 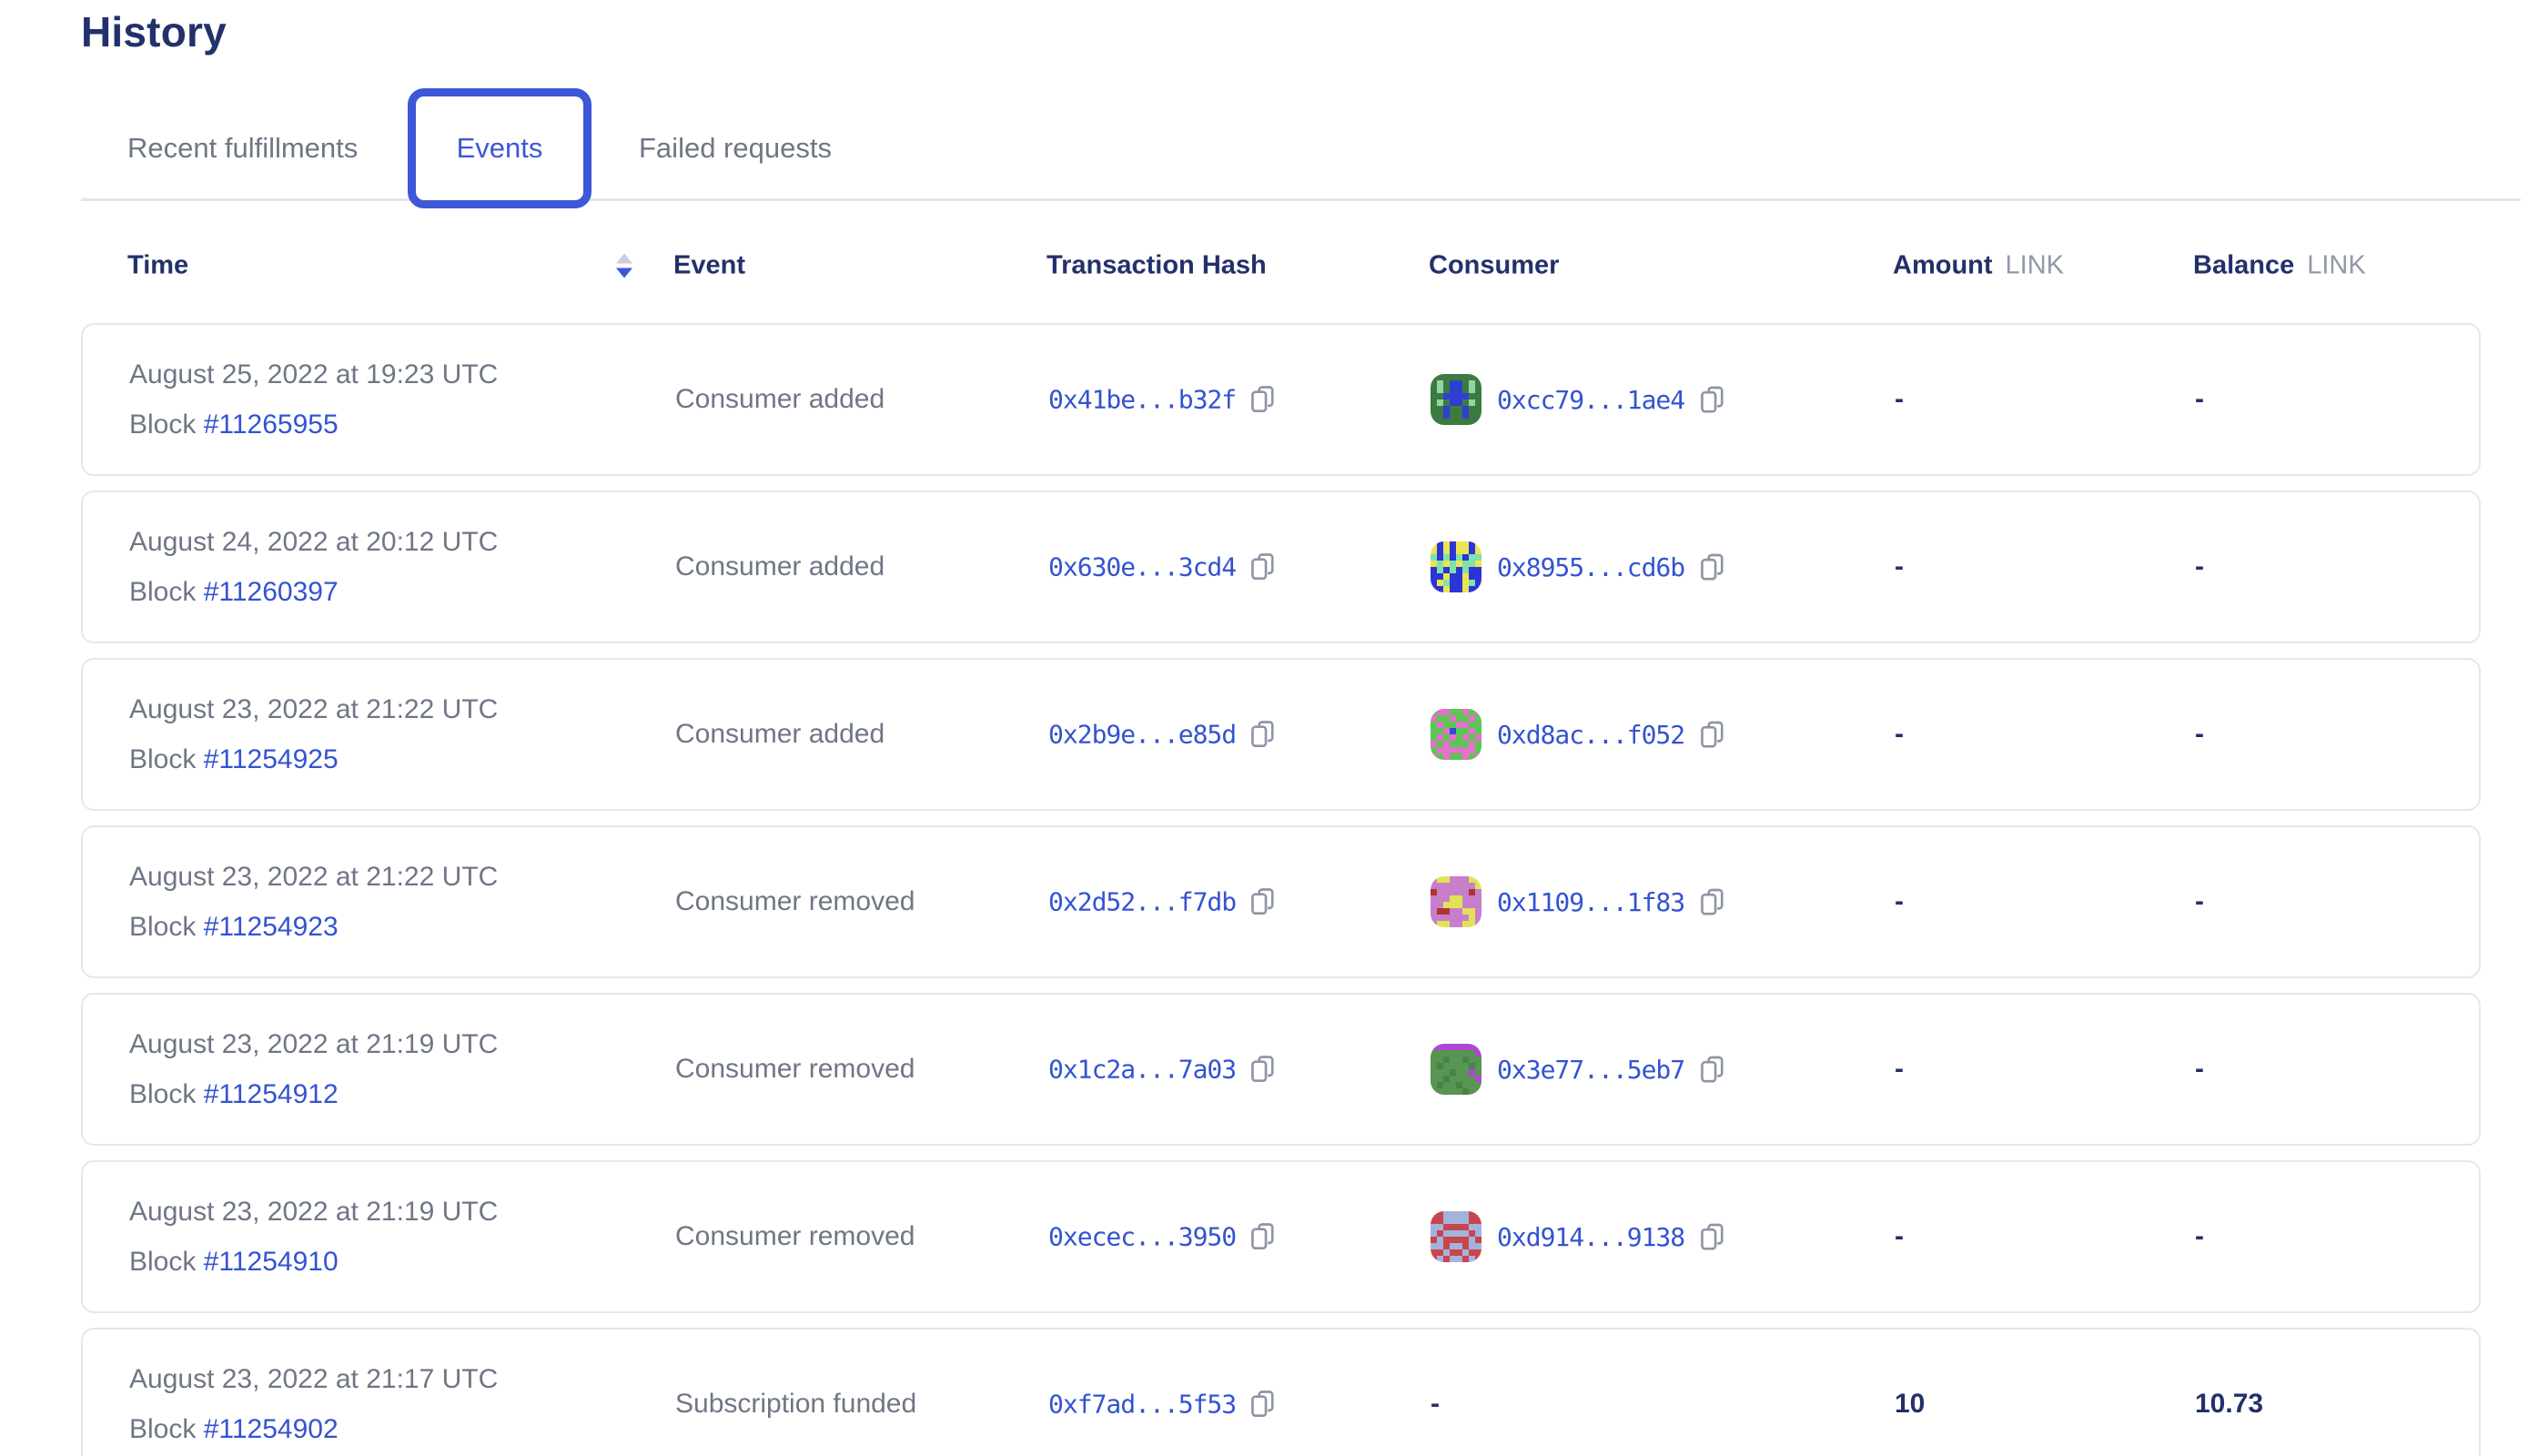 I want to click on transaction-hash-link: 0x1c2a...7a03, so click(x=1142, y=1070).